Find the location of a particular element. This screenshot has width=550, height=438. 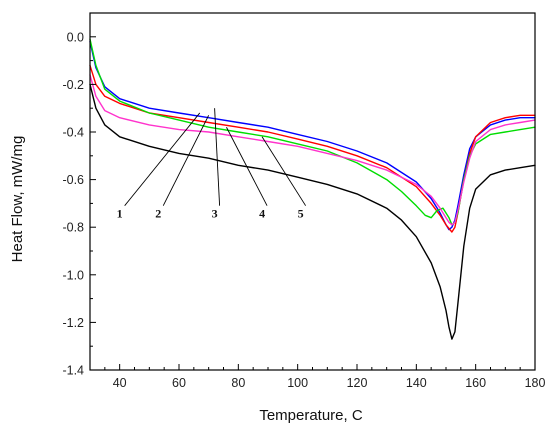

callout-label-2: 2 is located at coordinates (158, 214).